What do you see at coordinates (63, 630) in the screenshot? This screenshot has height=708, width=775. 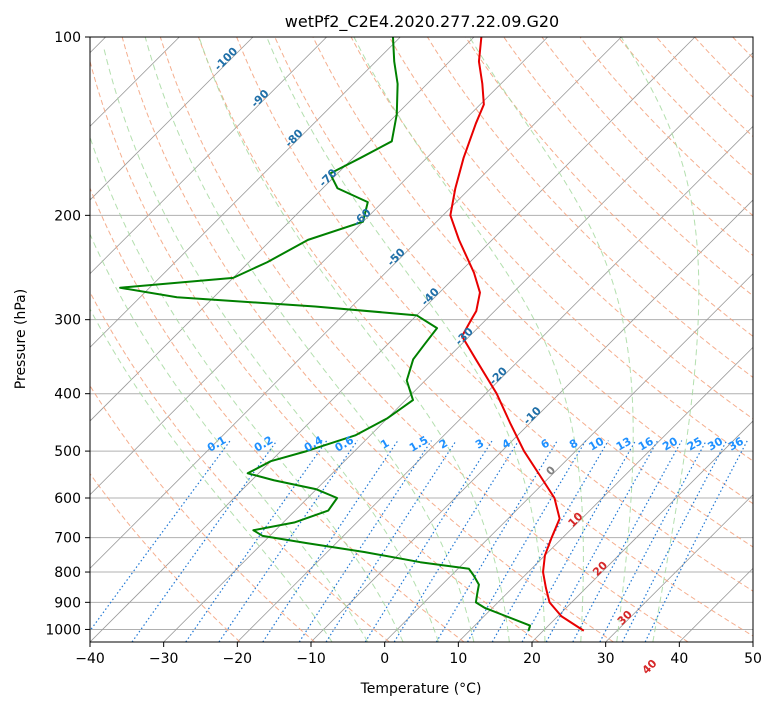 I see `y-tick-label: 1000` at bounding box center [63, 630].